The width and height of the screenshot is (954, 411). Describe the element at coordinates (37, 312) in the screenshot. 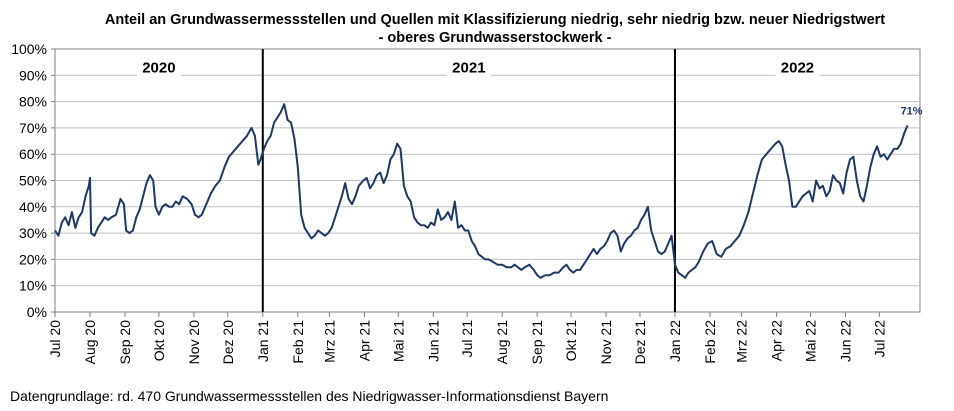

I see `y-tick-label: 0%` at that location.